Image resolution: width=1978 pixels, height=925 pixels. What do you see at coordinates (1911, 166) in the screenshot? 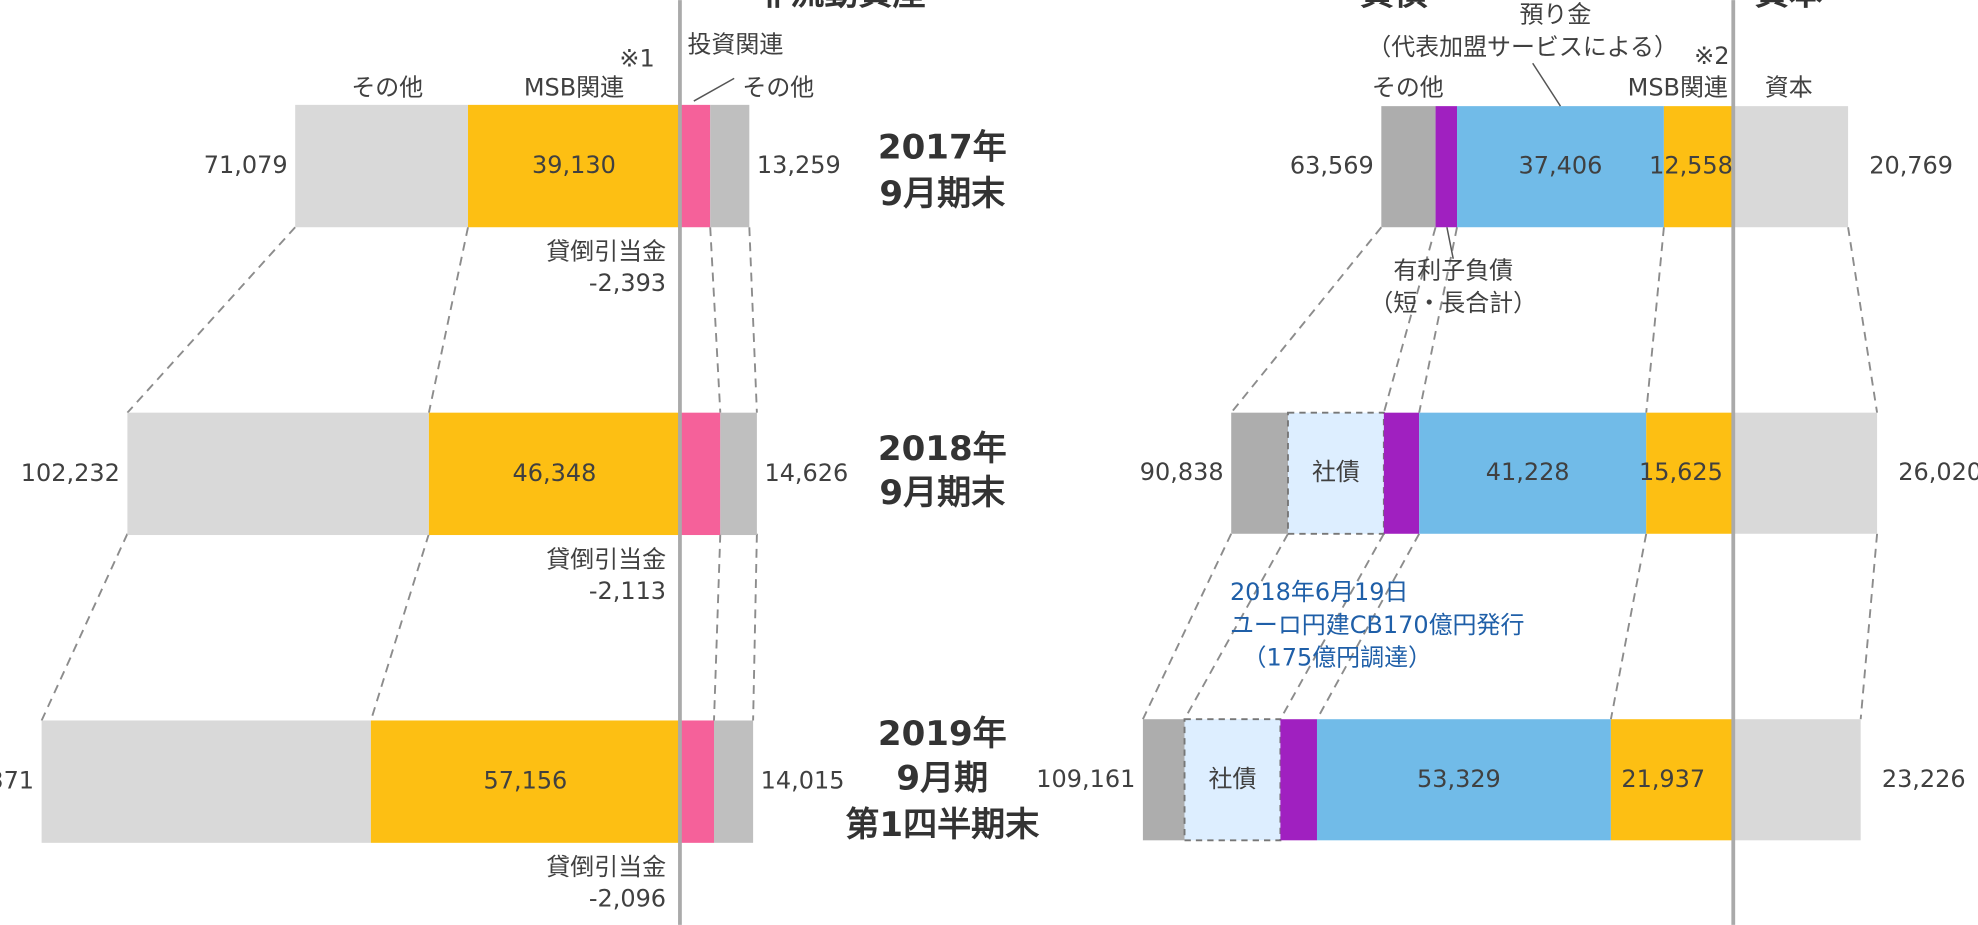
I see `label: 20,769` at bounding box center [1911, 166].